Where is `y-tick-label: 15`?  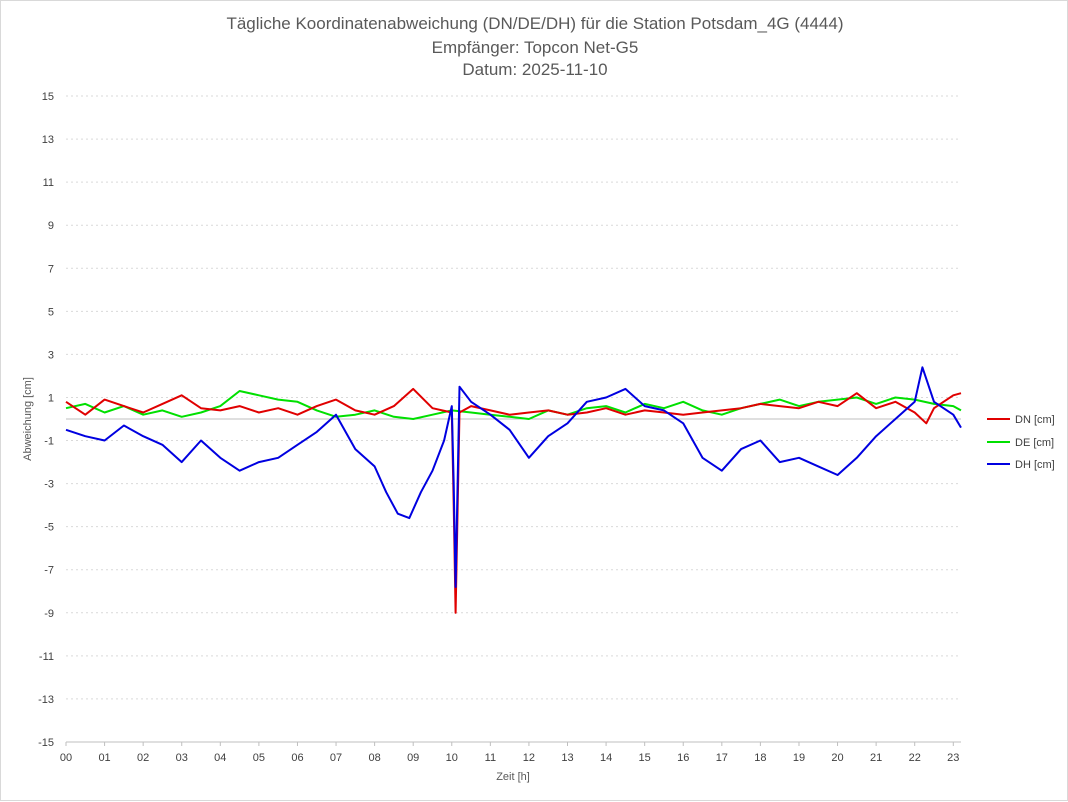 y-tick-label: 15 is located at coordinates (48, 97).